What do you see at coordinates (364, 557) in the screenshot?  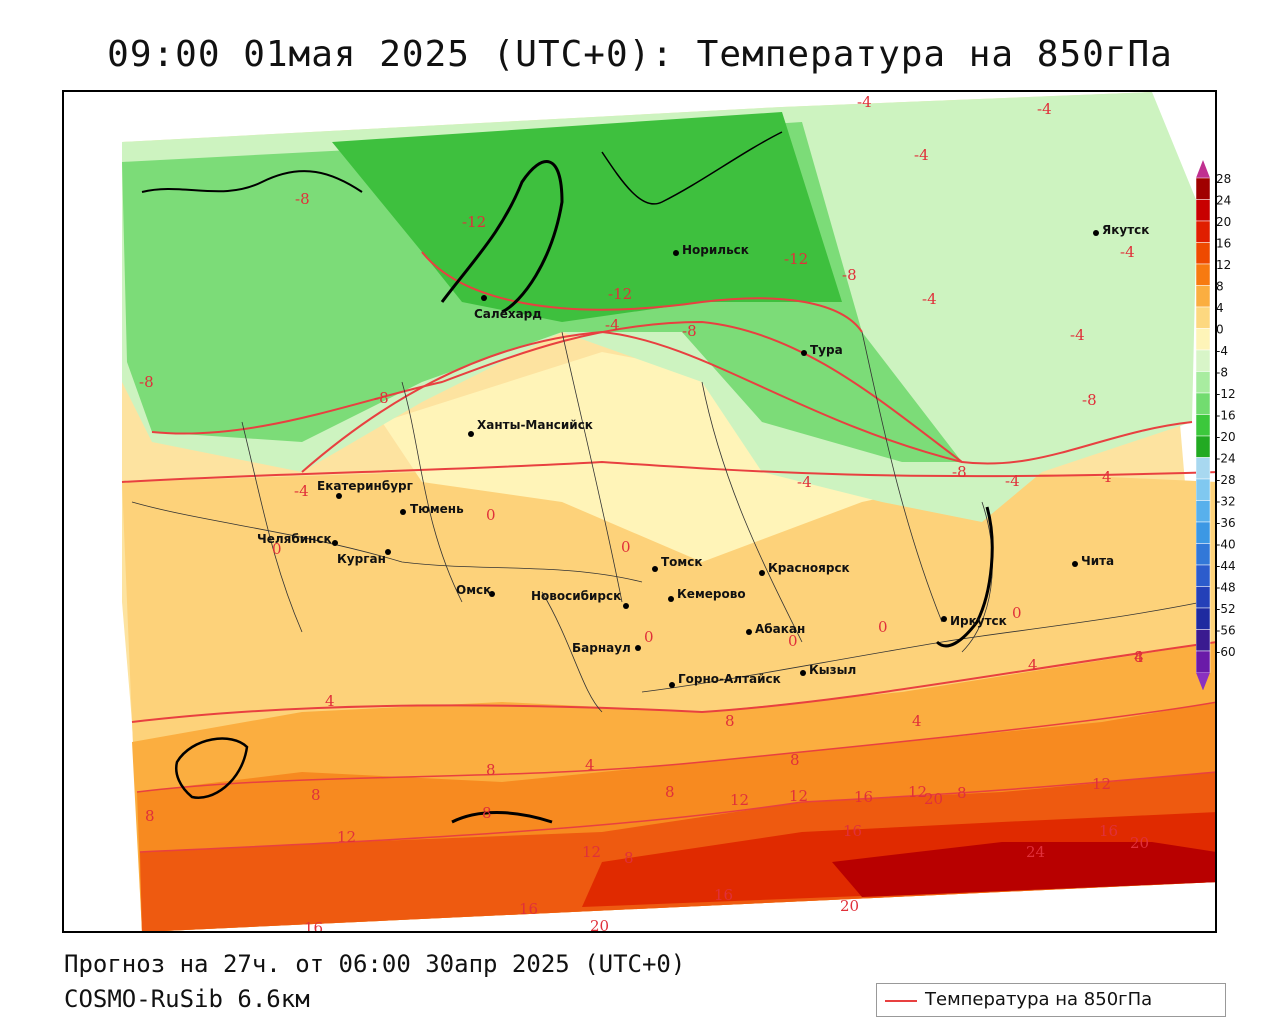 I see `city-kurgan: Курган` at bounding box center [364, 557].